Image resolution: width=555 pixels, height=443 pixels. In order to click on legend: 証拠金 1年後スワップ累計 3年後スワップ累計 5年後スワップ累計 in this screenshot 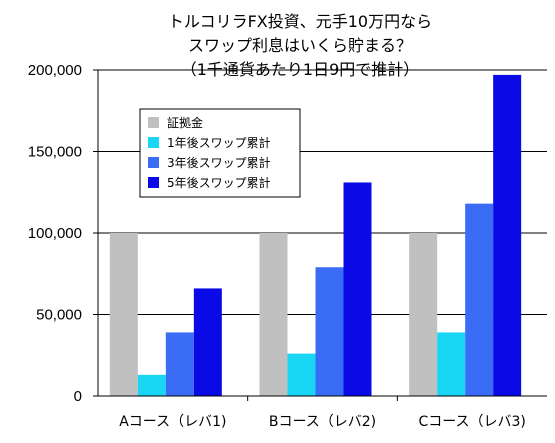, I will do `click(220, 153)`.